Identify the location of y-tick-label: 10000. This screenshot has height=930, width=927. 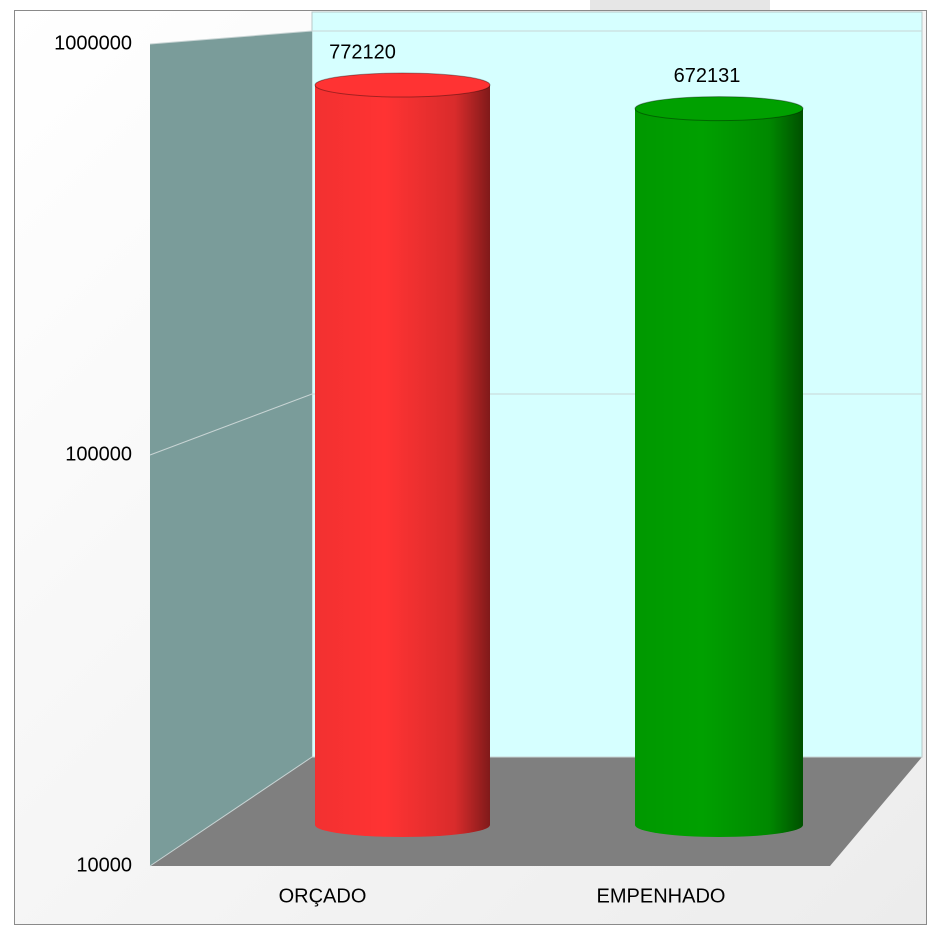
(104, 865).